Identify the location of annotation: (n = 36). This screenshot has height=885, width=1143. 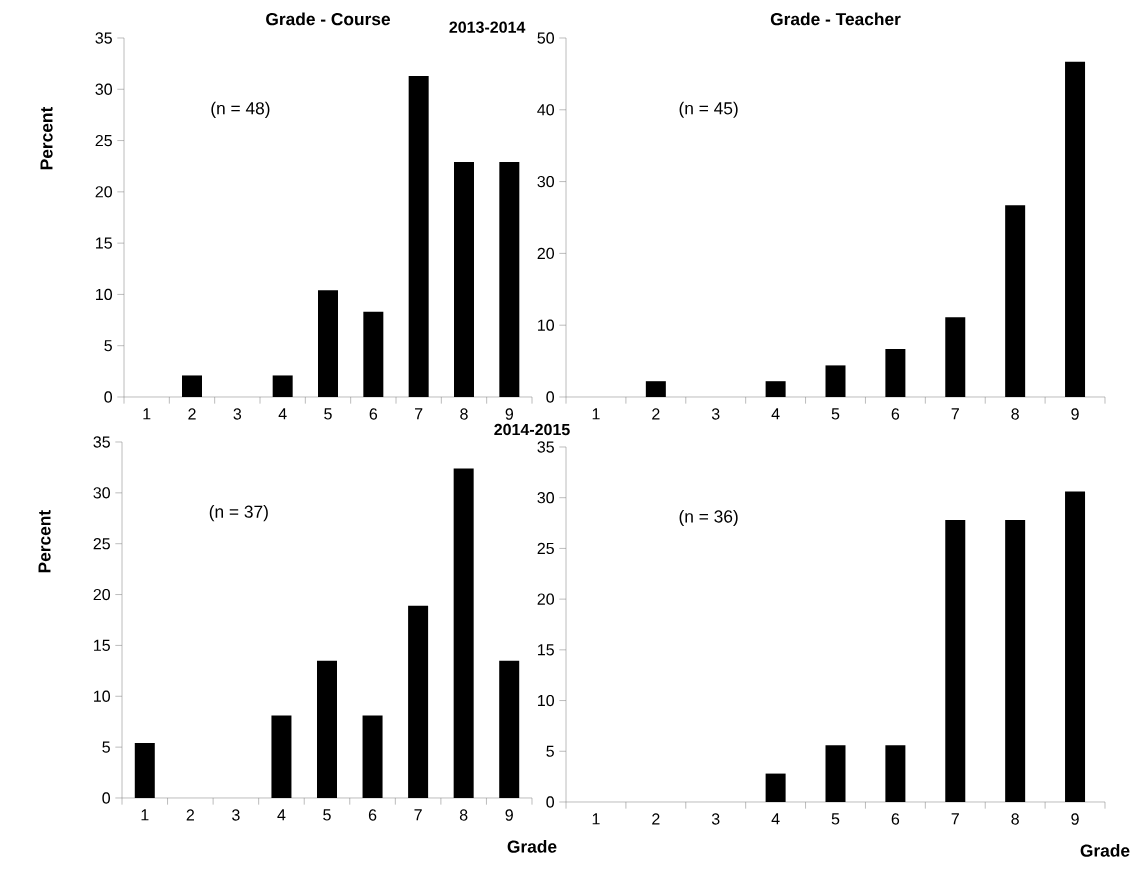
(708, 518).